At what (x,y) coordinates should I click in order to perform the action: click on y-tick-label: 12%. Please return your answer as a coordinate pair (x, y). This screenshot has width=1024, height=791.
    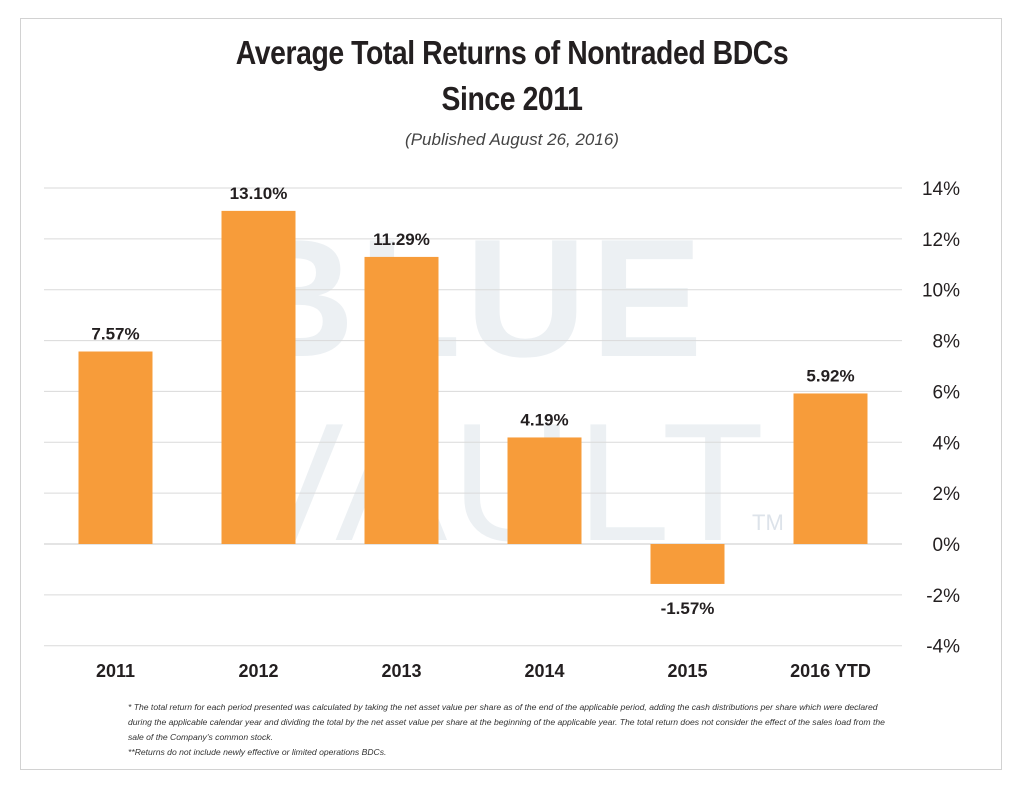
    Looking at the image, I should click on (941, 240).